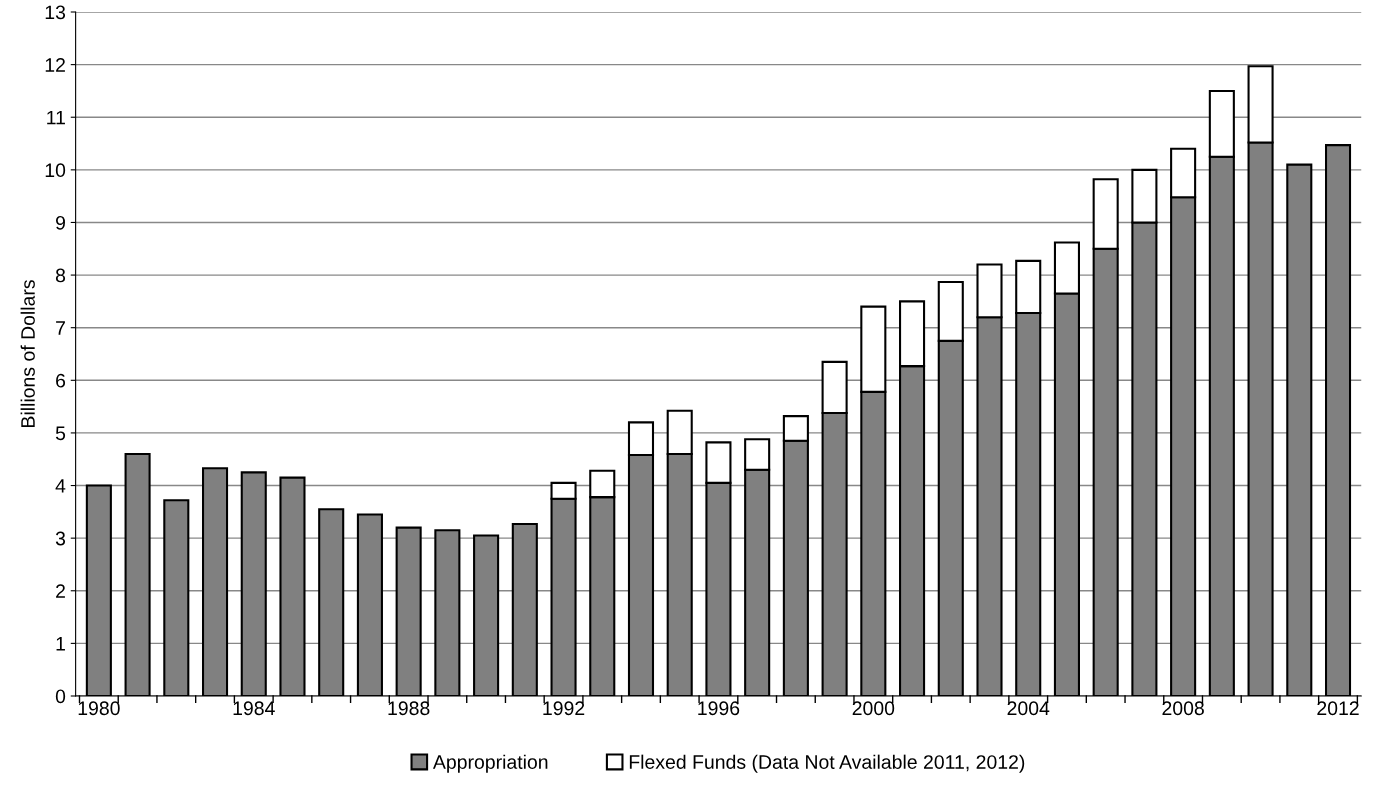 The width and height of the screenshot is (1375, 800). I want to click on x-tick-label: 1992, so click(564, 708).